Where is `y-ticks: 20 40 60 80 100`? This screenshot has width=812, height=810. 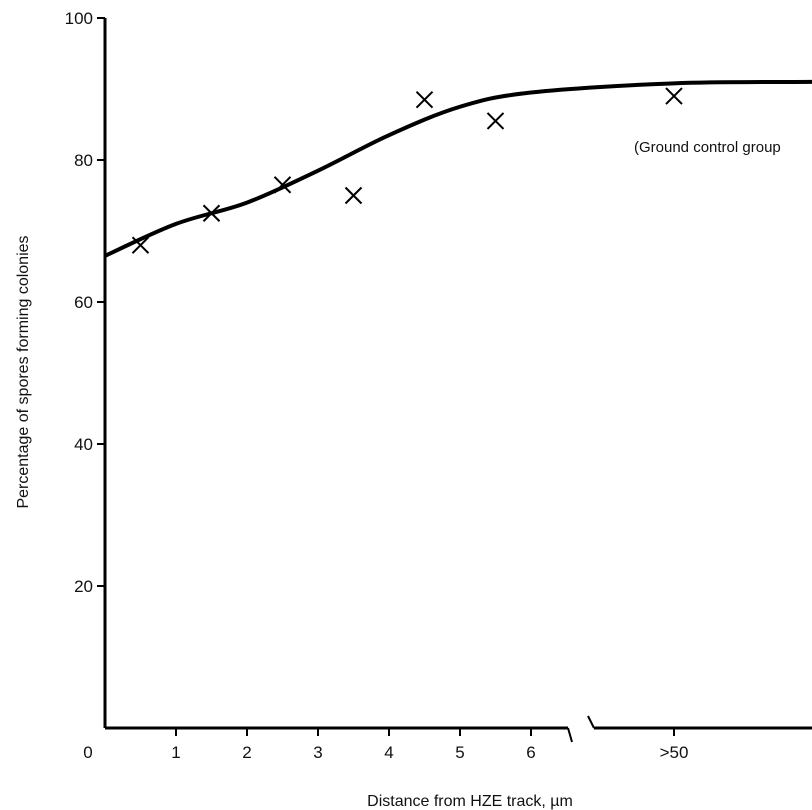
y-ticks: 20 40 60 80 100 is located at coordinates (85, 302).